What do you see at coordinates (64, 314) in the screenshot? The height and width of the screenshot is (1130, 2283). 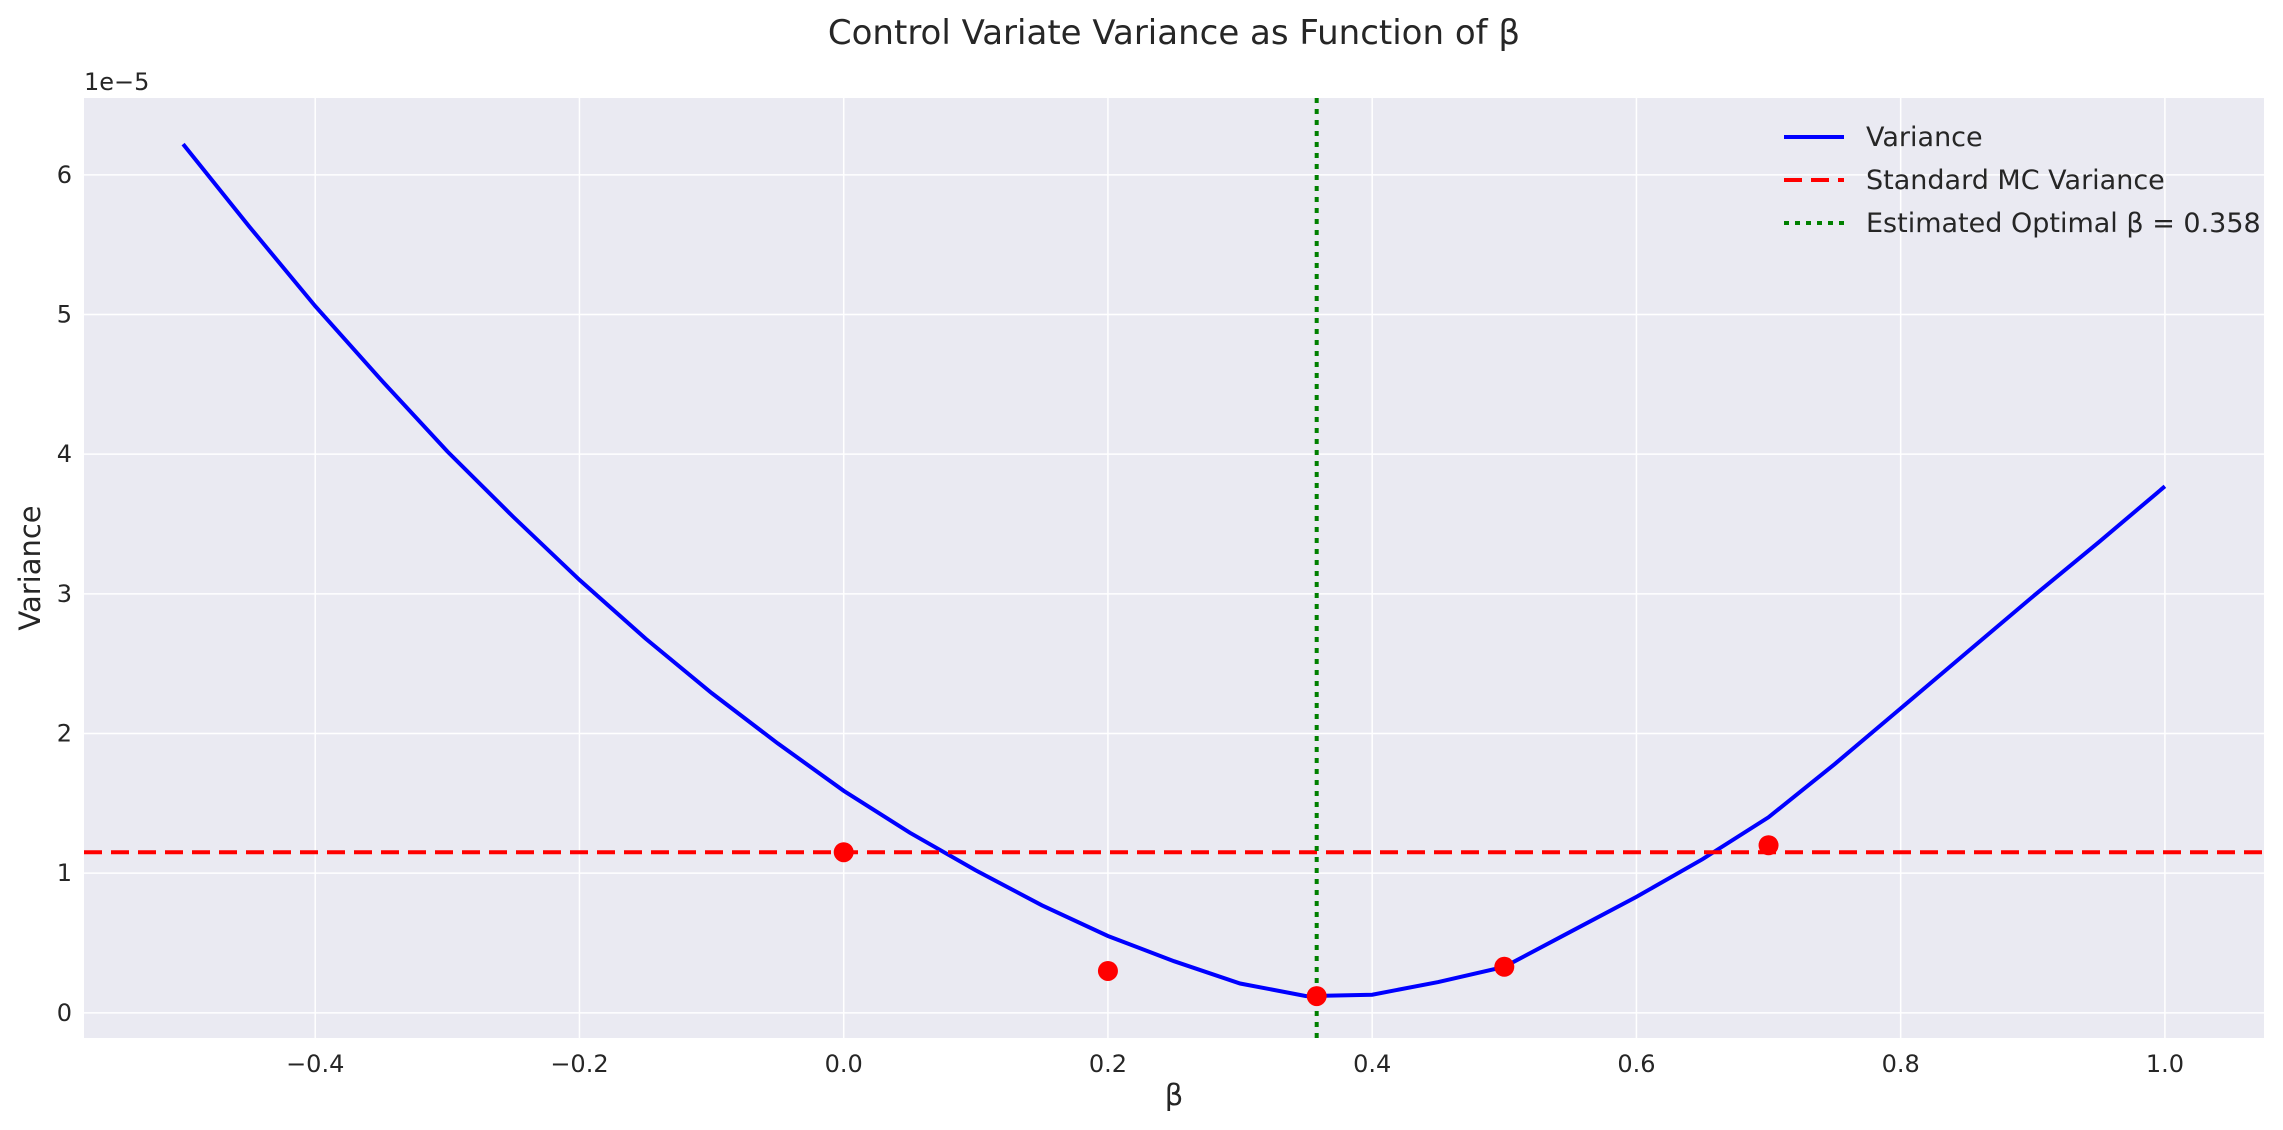 I see `y-tick-label: 5` at bounding box center [64, 314].